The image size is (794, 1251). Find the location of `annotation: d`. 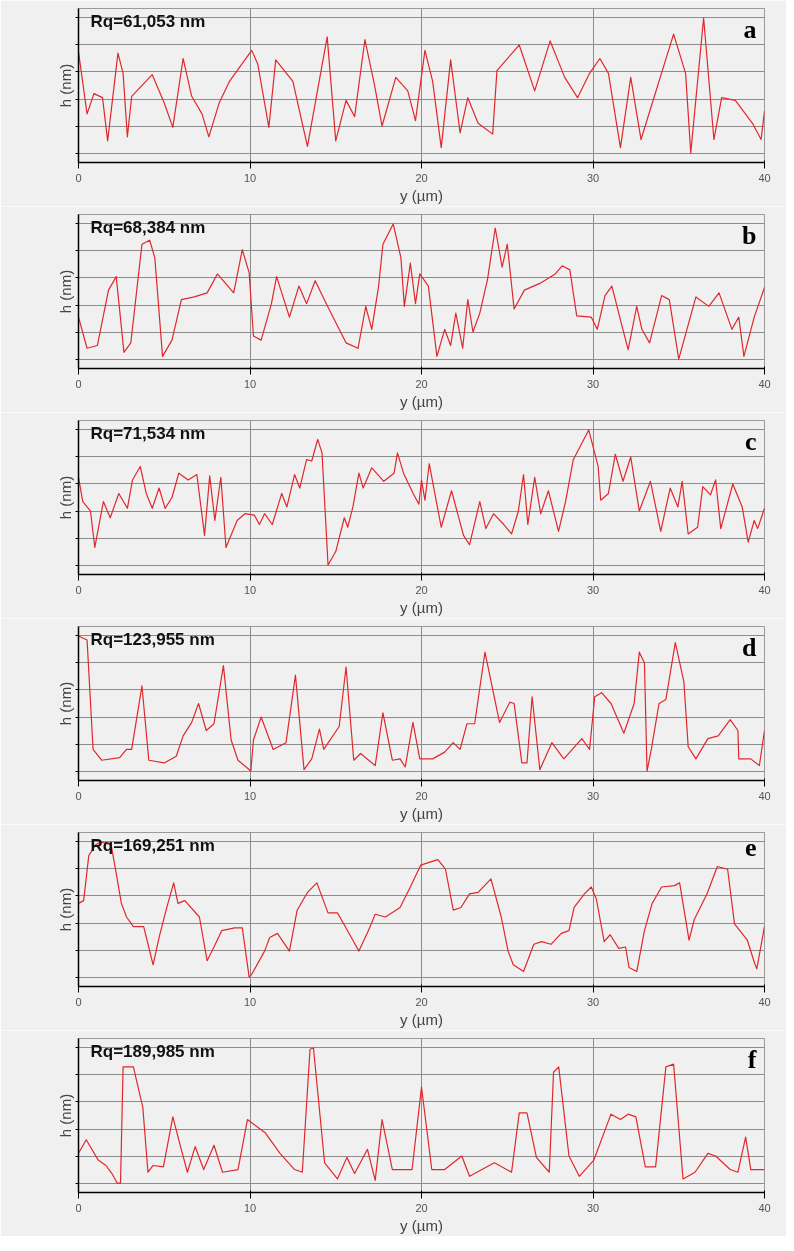

annotation: d is located at coordinates (750, 647).